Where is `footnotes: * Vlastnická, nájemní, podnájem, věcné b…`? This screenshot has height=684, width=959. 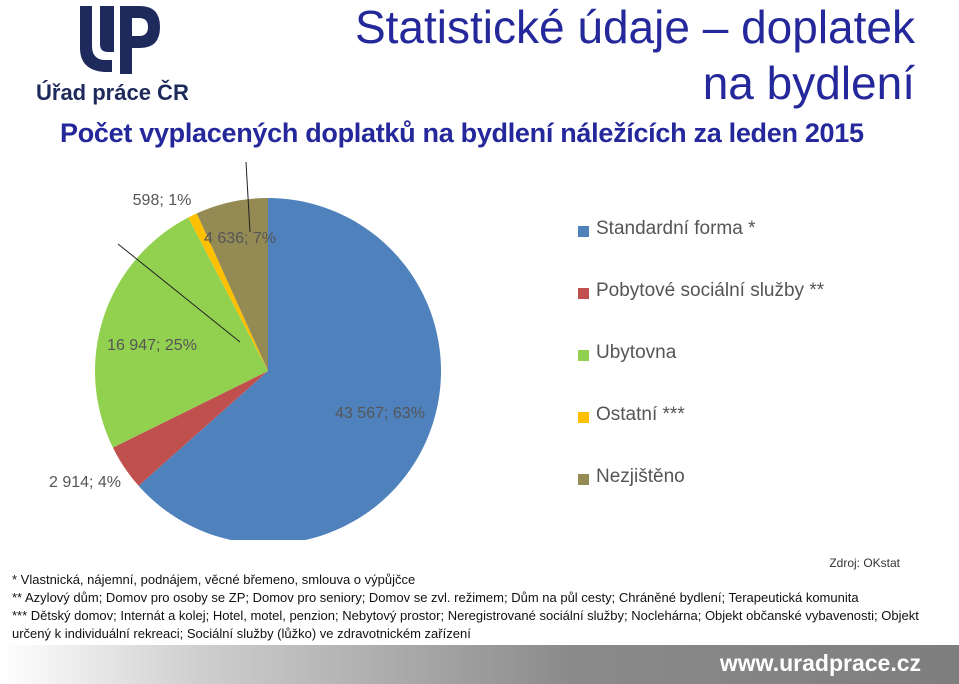
footnotes: * Vlastnická, nájemní, podnájem, věcné b… is located at coordinates (484, 607).